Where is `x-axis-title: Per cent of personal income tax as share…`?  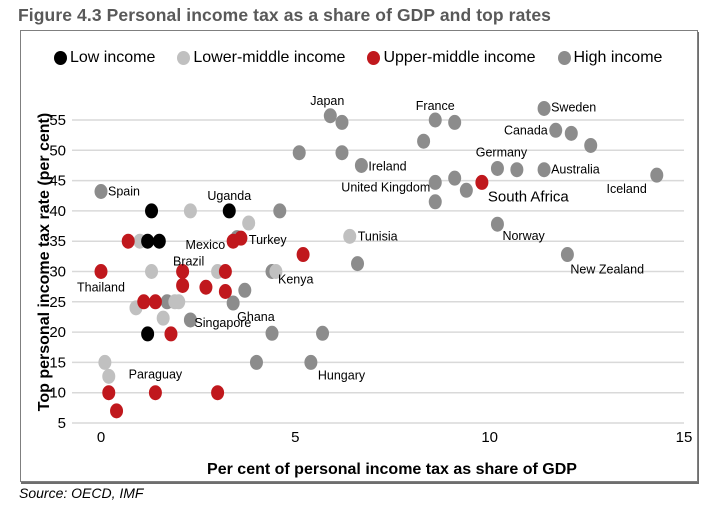 x-axis-title: Per cent of personal income tax as share… is located at coordinates (392, 469).